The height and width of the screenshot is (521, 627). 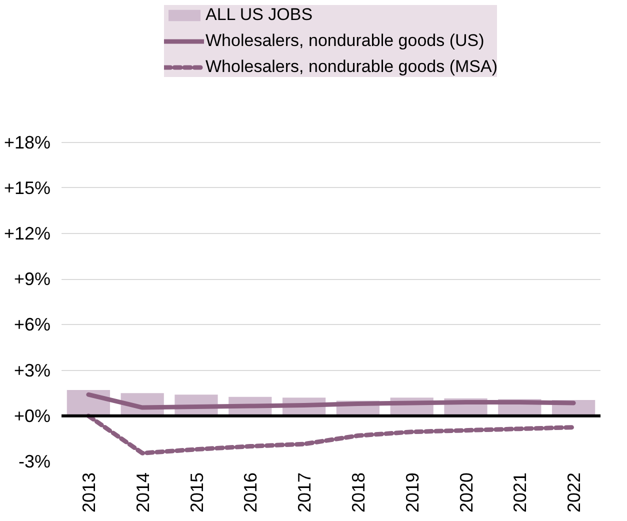 What do you see at coordinates (352, 67) in the screenshot?
I see `legend-label: Wholesalers, nondurable goods (MSA)` at bounding box center [352, 67].